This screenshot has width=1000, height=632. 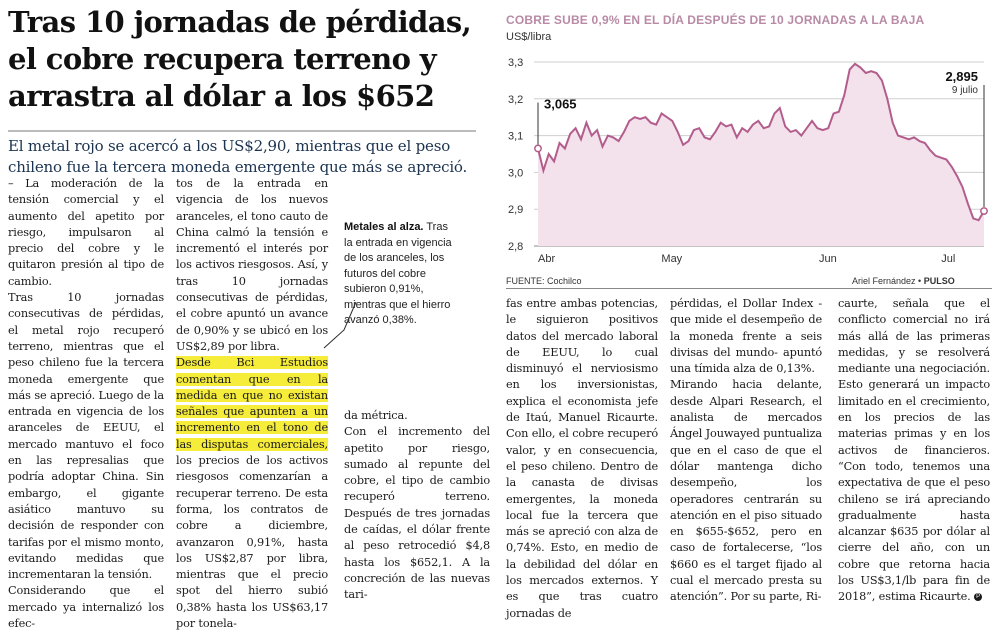 I want to click on x-tick-label: Jul, so click(x=948, y=259).